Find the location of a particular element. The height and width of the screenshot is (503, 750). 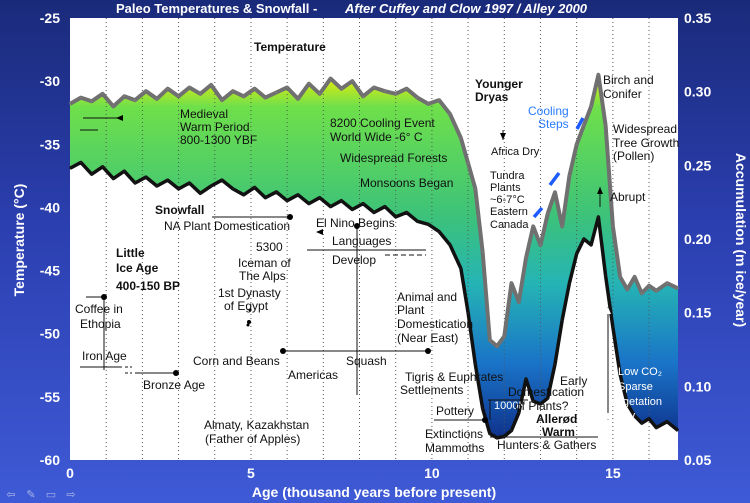

annotation-label: ~6-7°C is located at coordinates (507, 200).